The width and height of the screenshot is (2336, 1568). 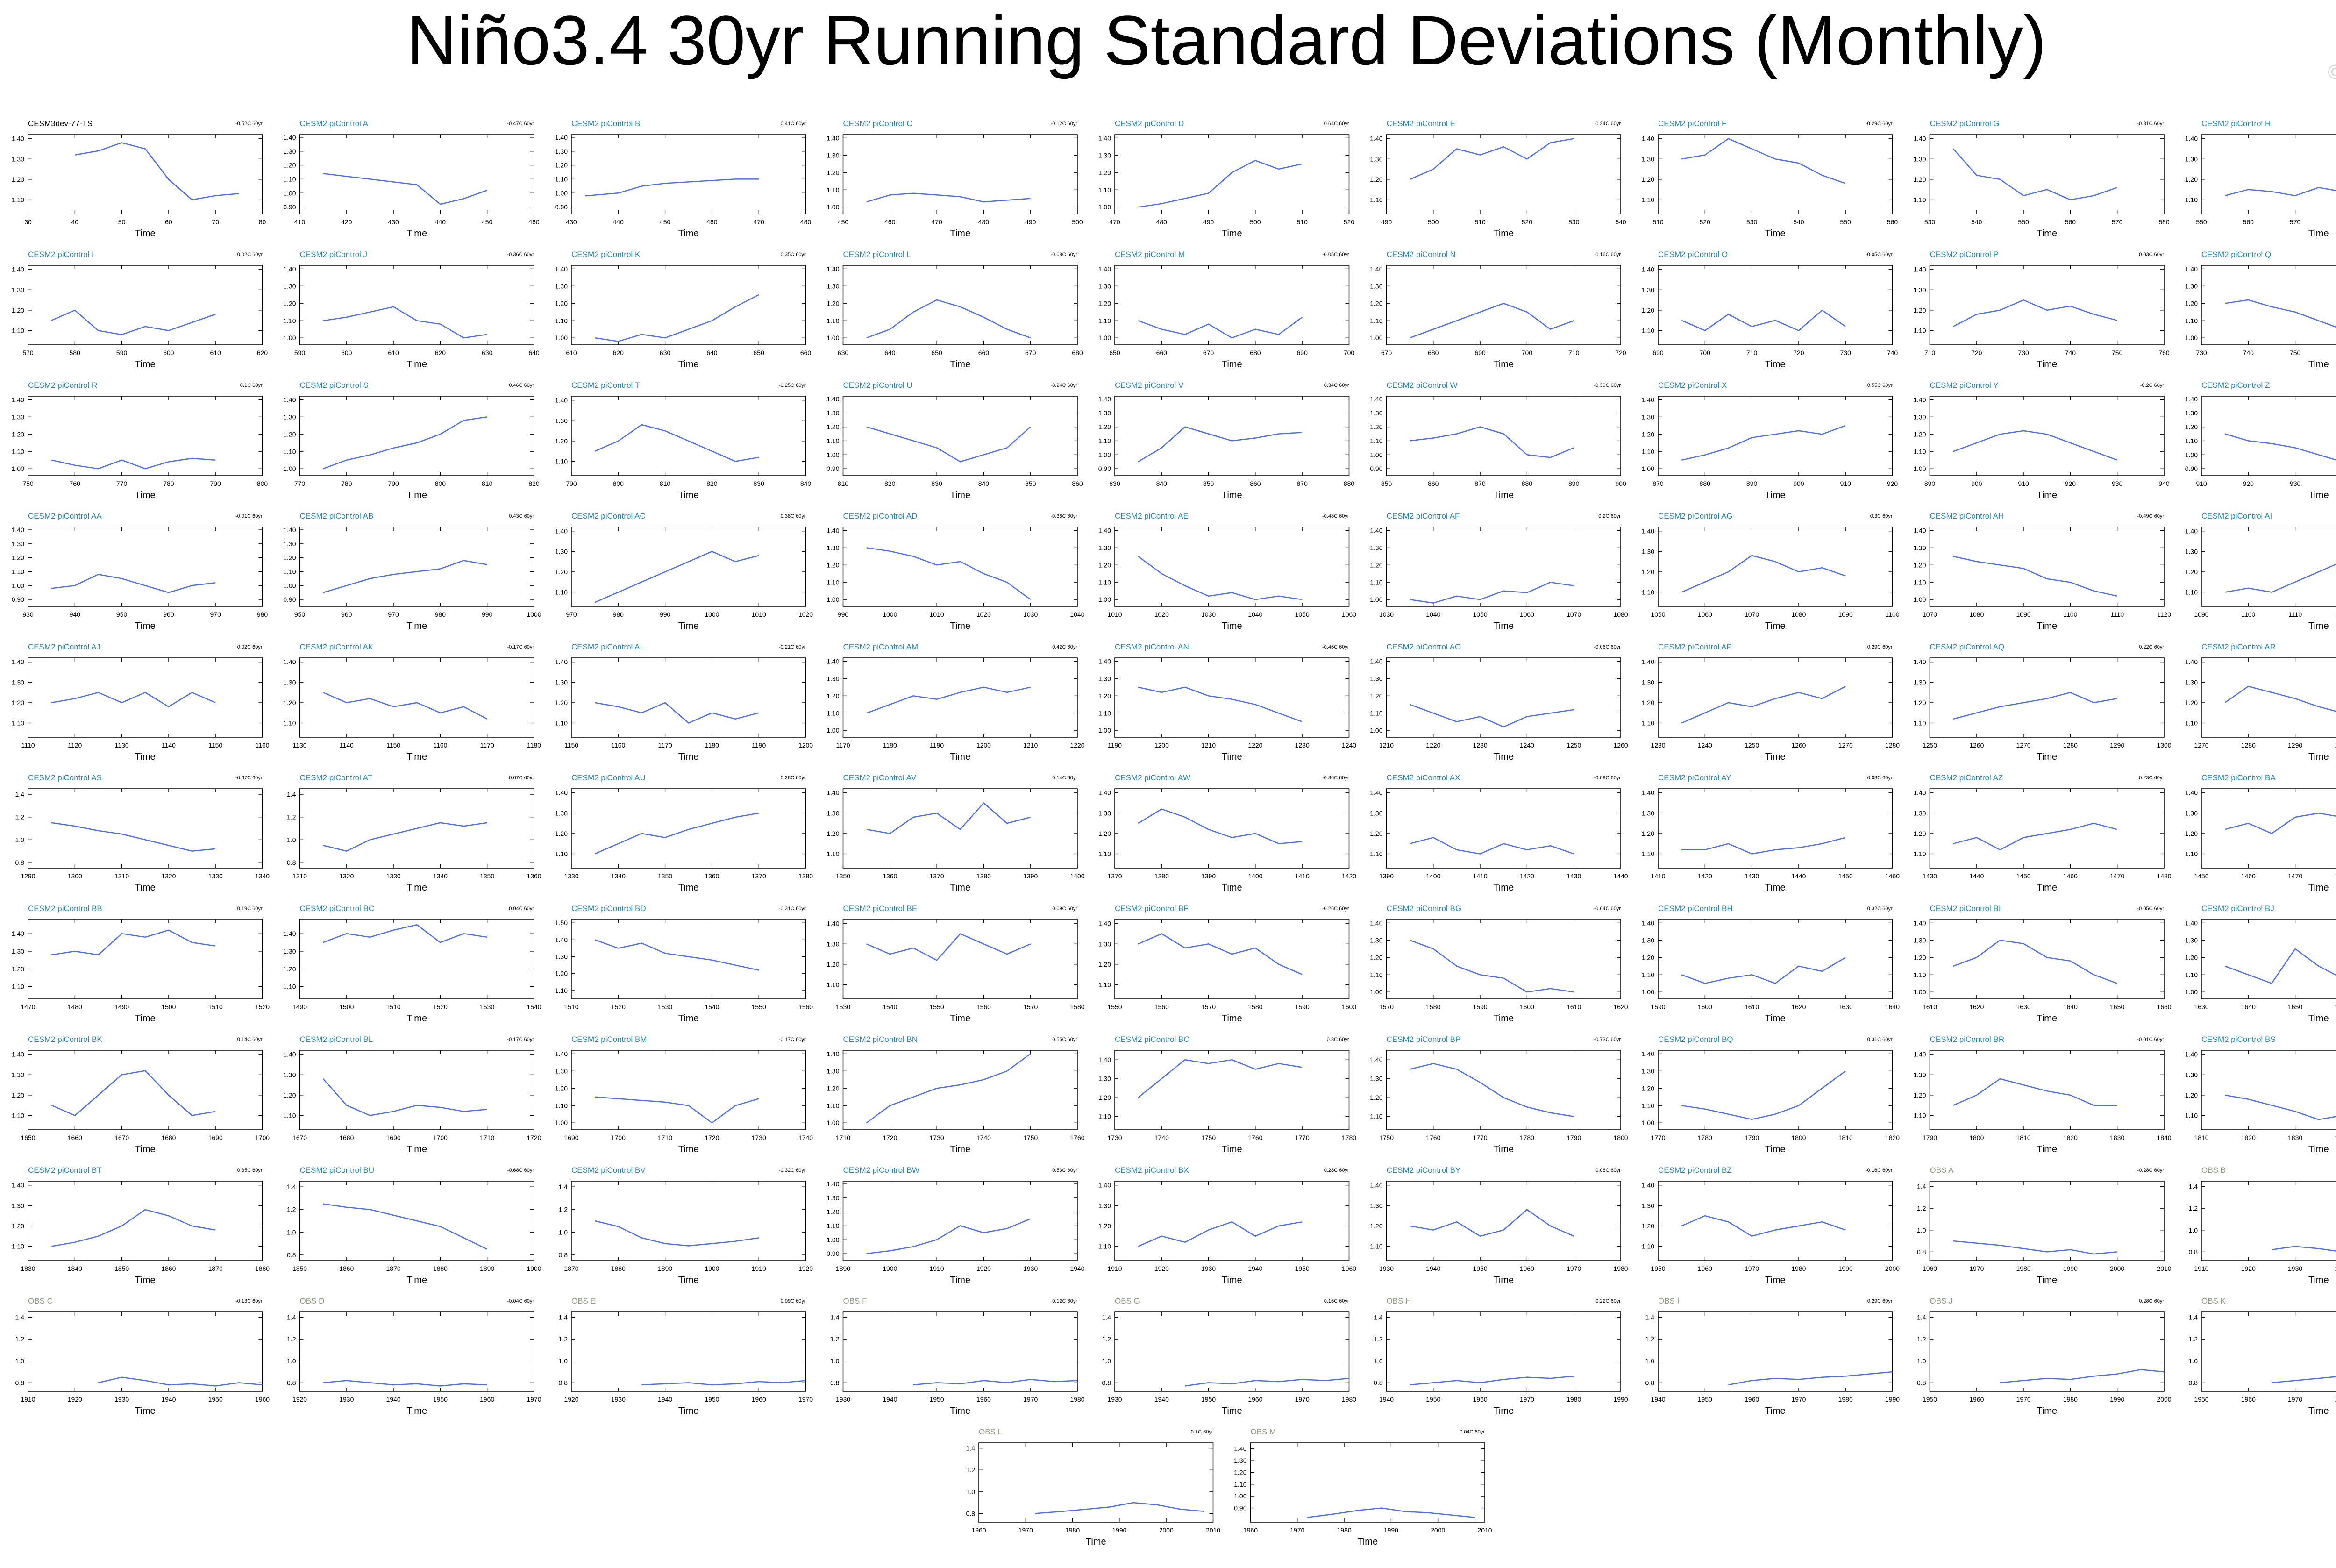 I want to click on x-tick-label: 1810, so click(x=2023, y=1137).